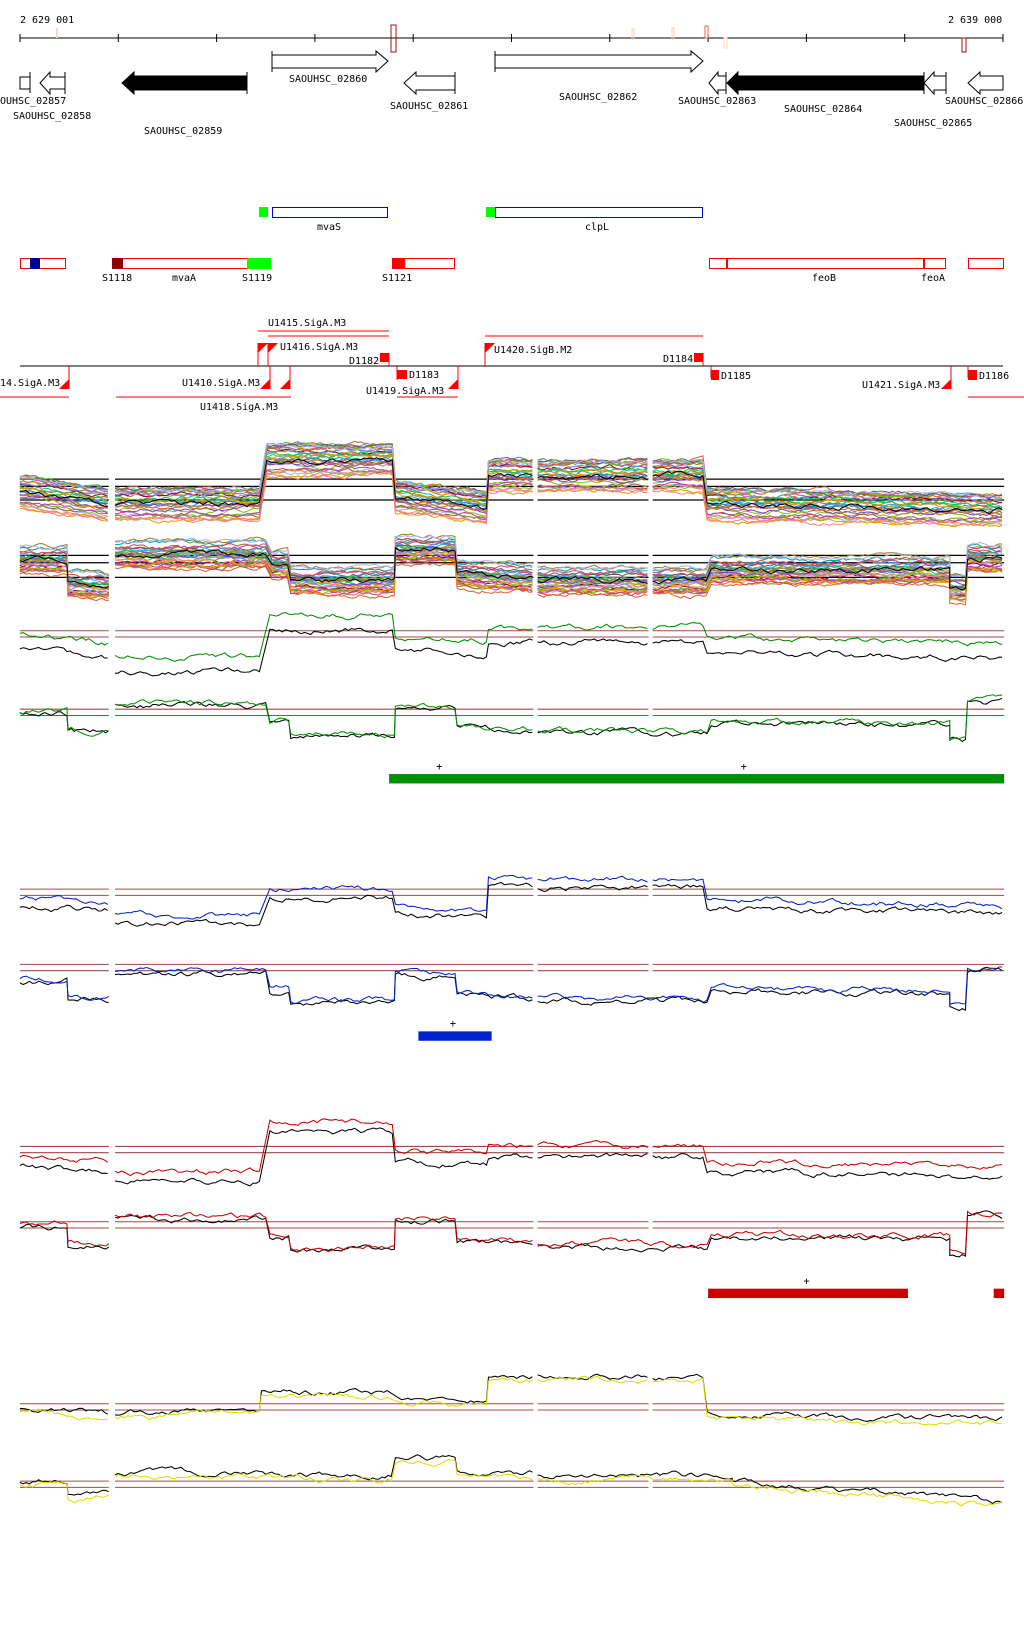  What do you see at coordinates (180, 263) in the screenshot?
I see `feature-mvaA` at bounding box center [180, 263].